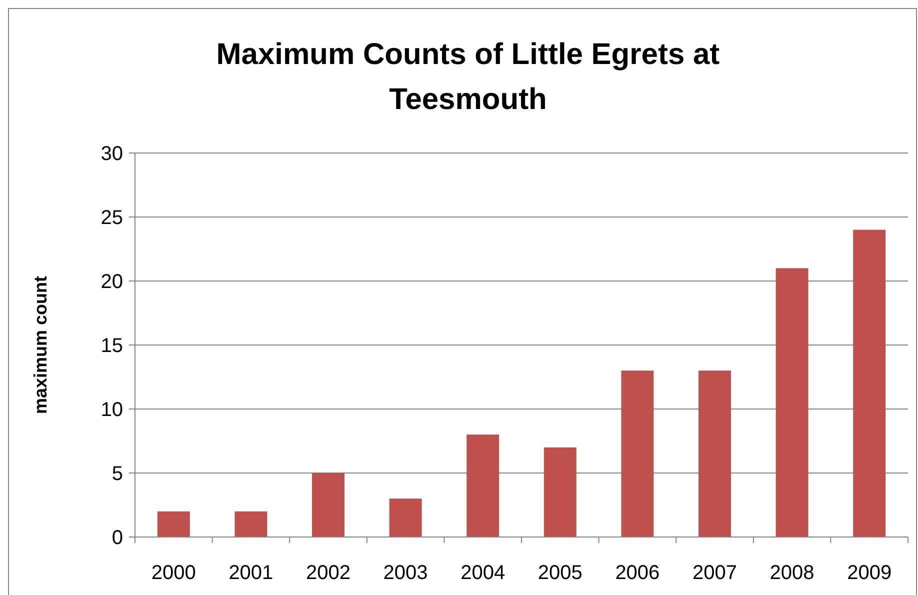 The image size is (918, 595). Describe the element at coordinates (117, 538) in the screenshot. I see `y-tick-label: 0` at that location.